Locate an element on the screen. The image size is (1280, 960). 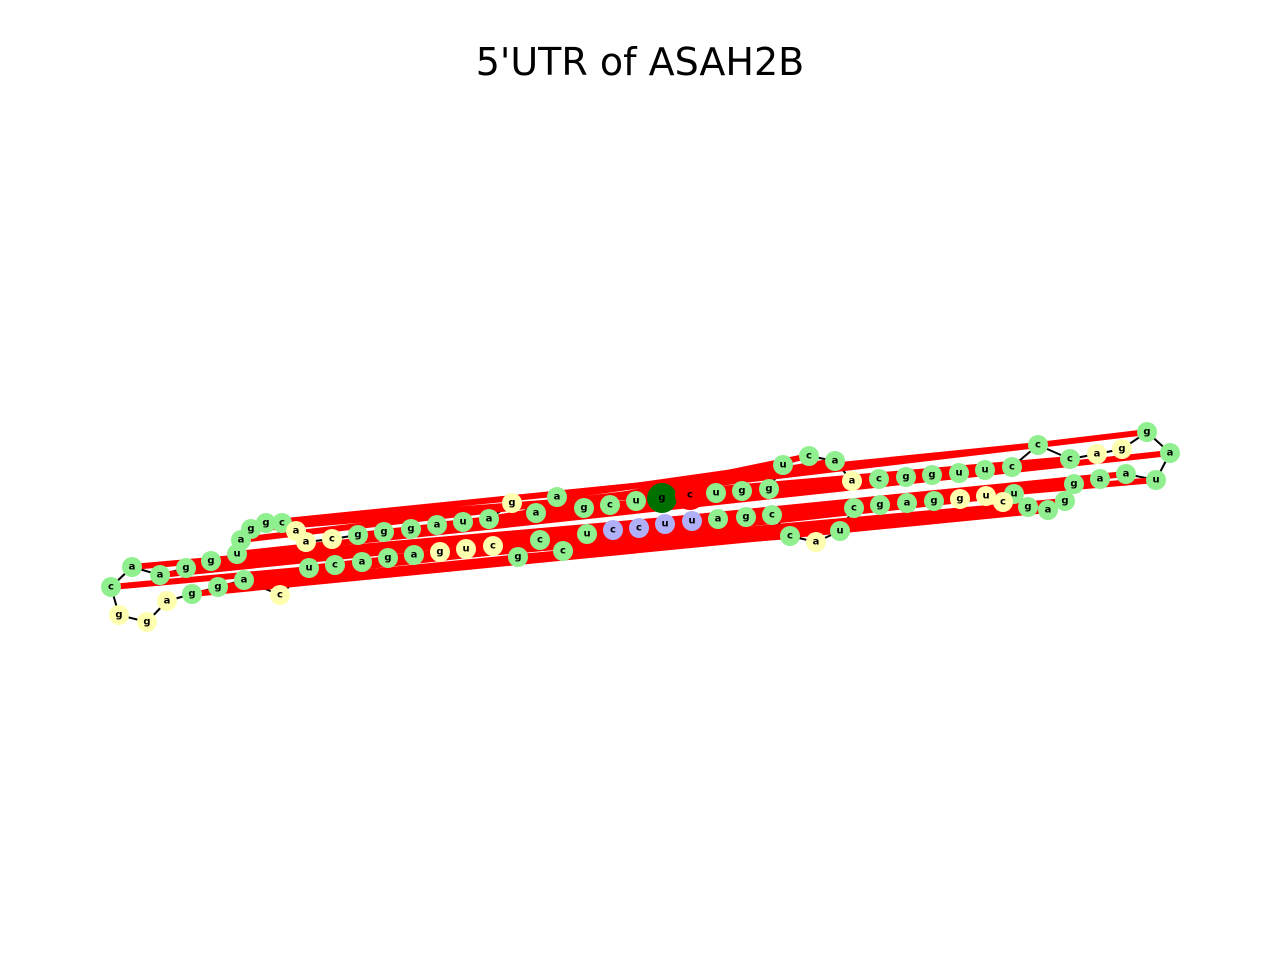
second-nucleotide: c is located at coordinates (690, 495).